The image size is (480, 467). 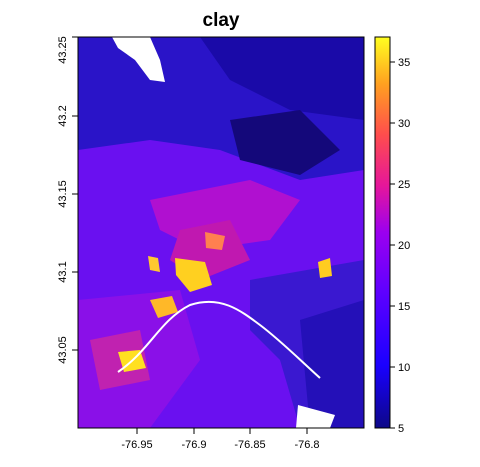 What do you see at coordinates (404, 185) in the screenshot?
I see `legend-tick-label: 25` at bounding box center [404, 185].